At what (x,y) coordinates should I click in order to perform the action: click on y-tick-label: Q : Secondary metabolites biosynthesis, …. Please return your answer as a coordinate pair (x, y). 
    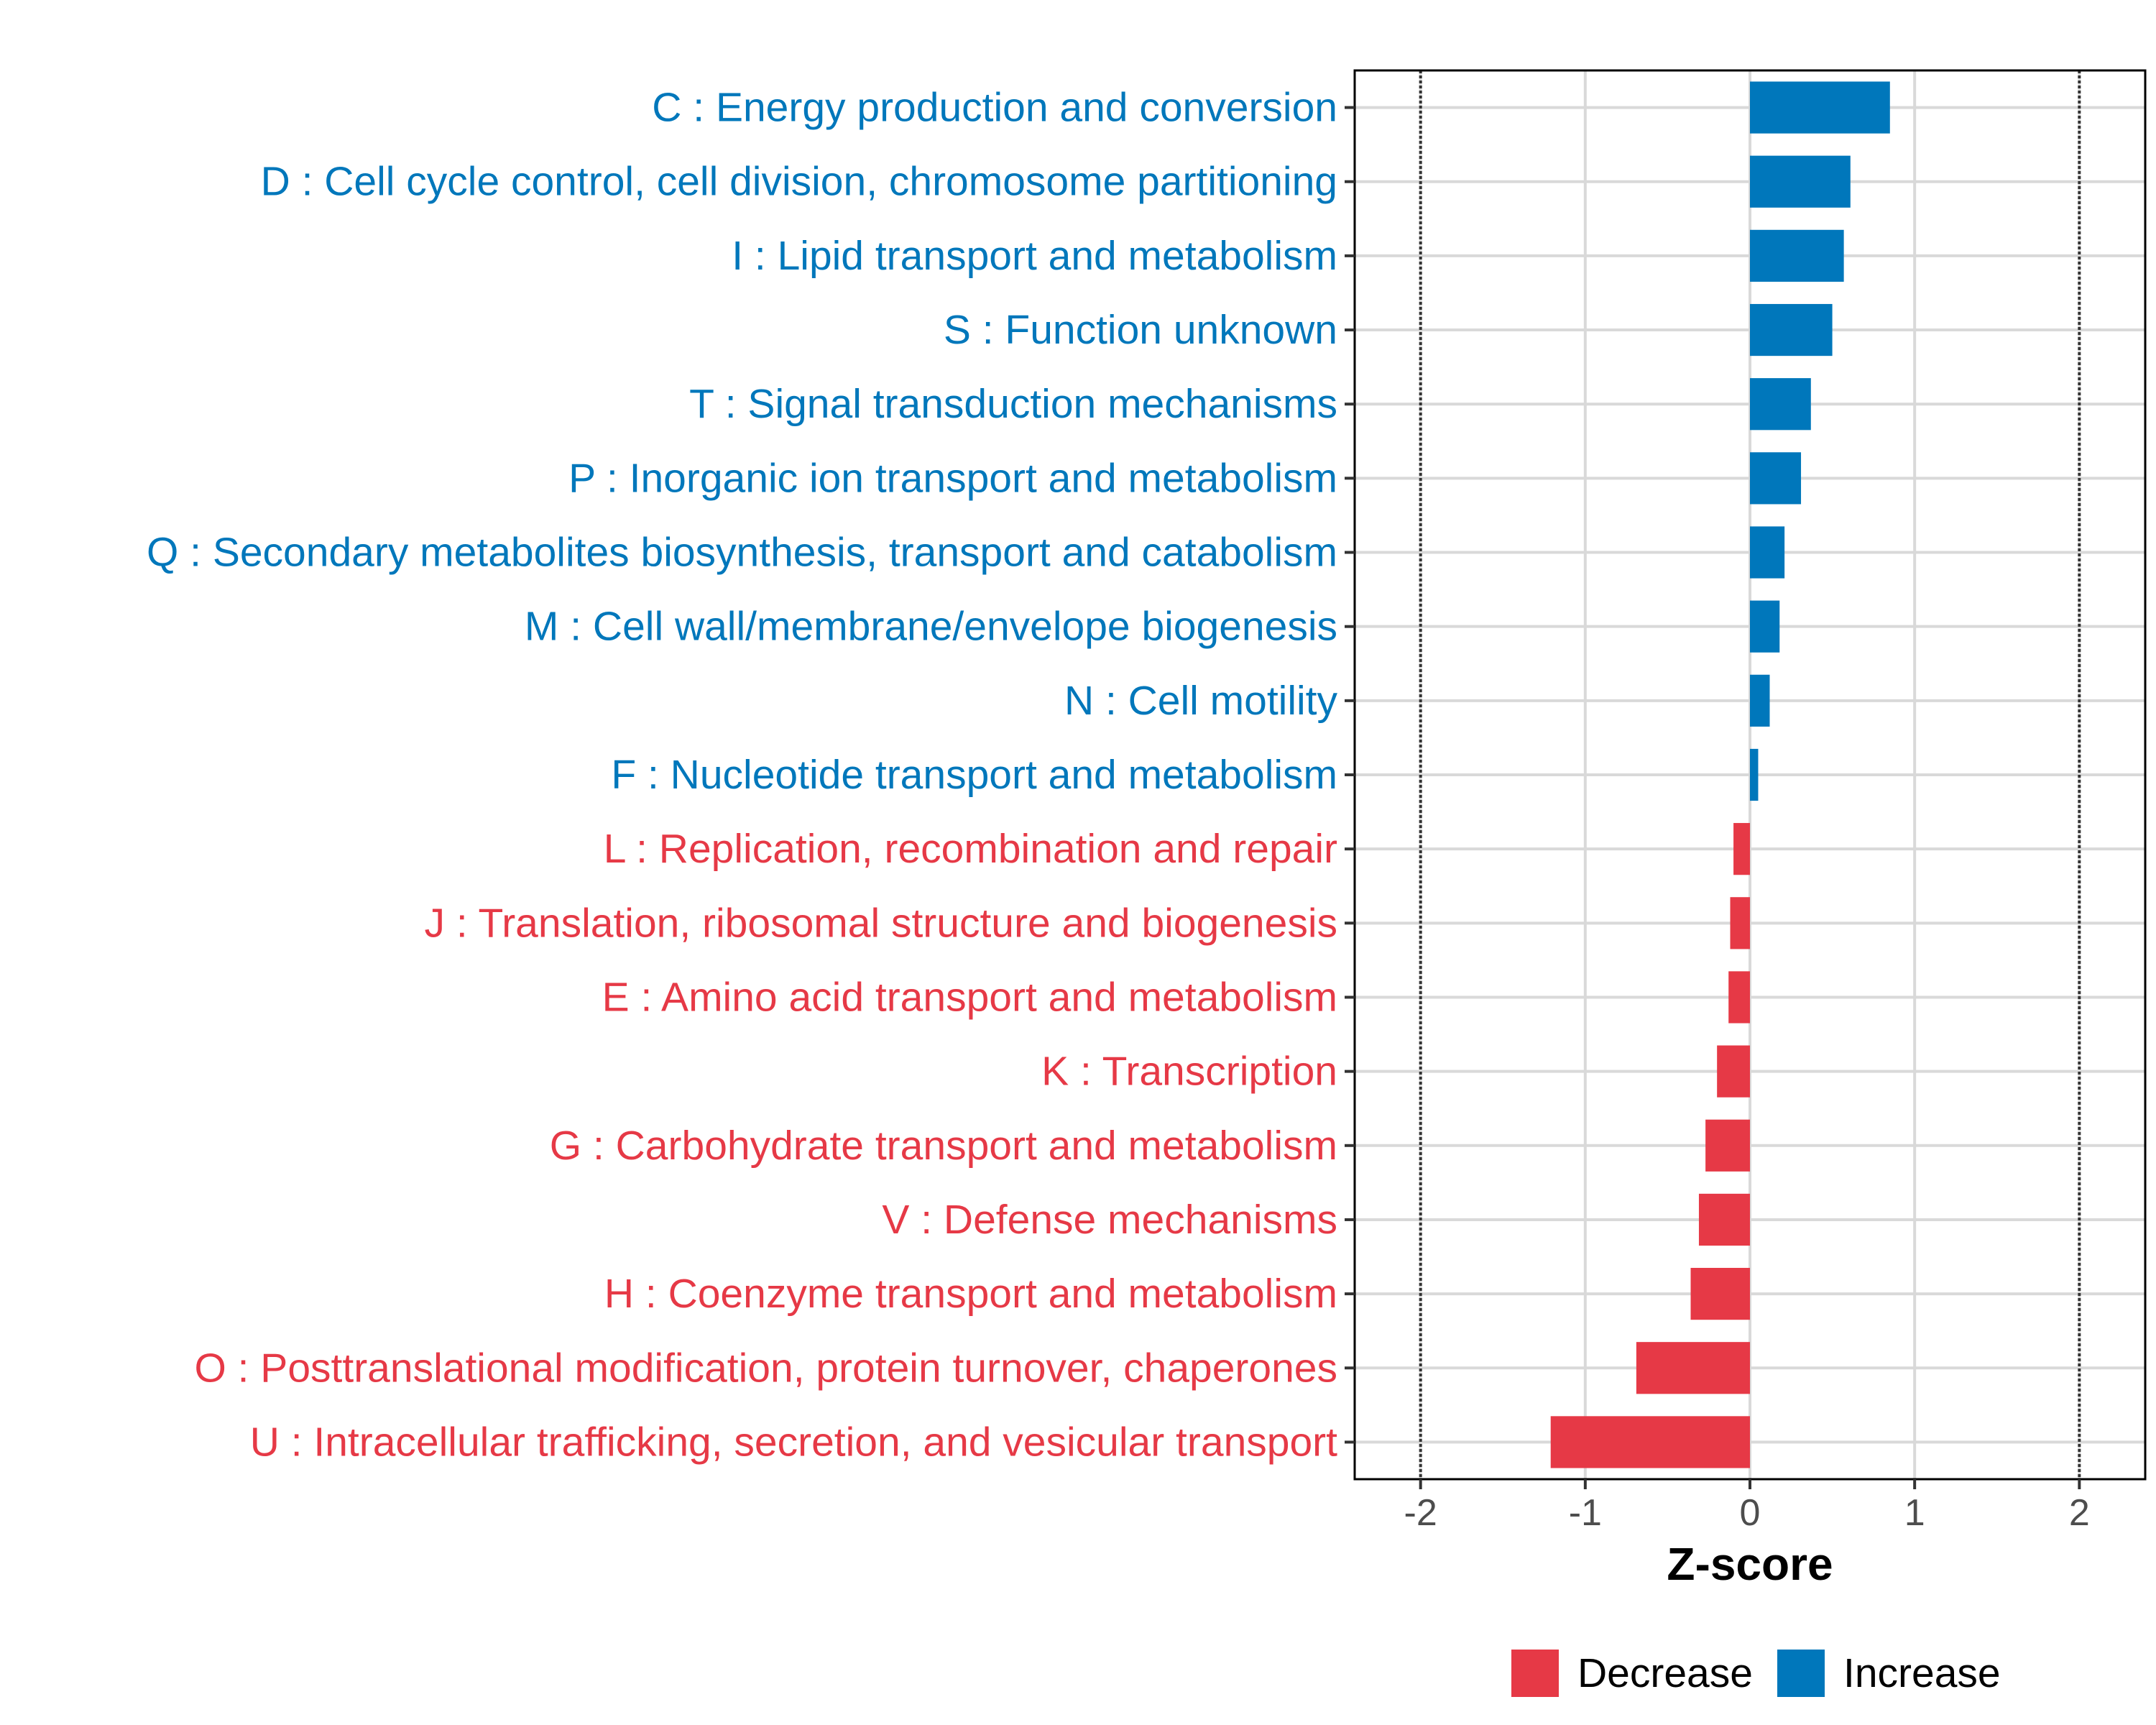
    Looking at the image, I should click on (742, 553).